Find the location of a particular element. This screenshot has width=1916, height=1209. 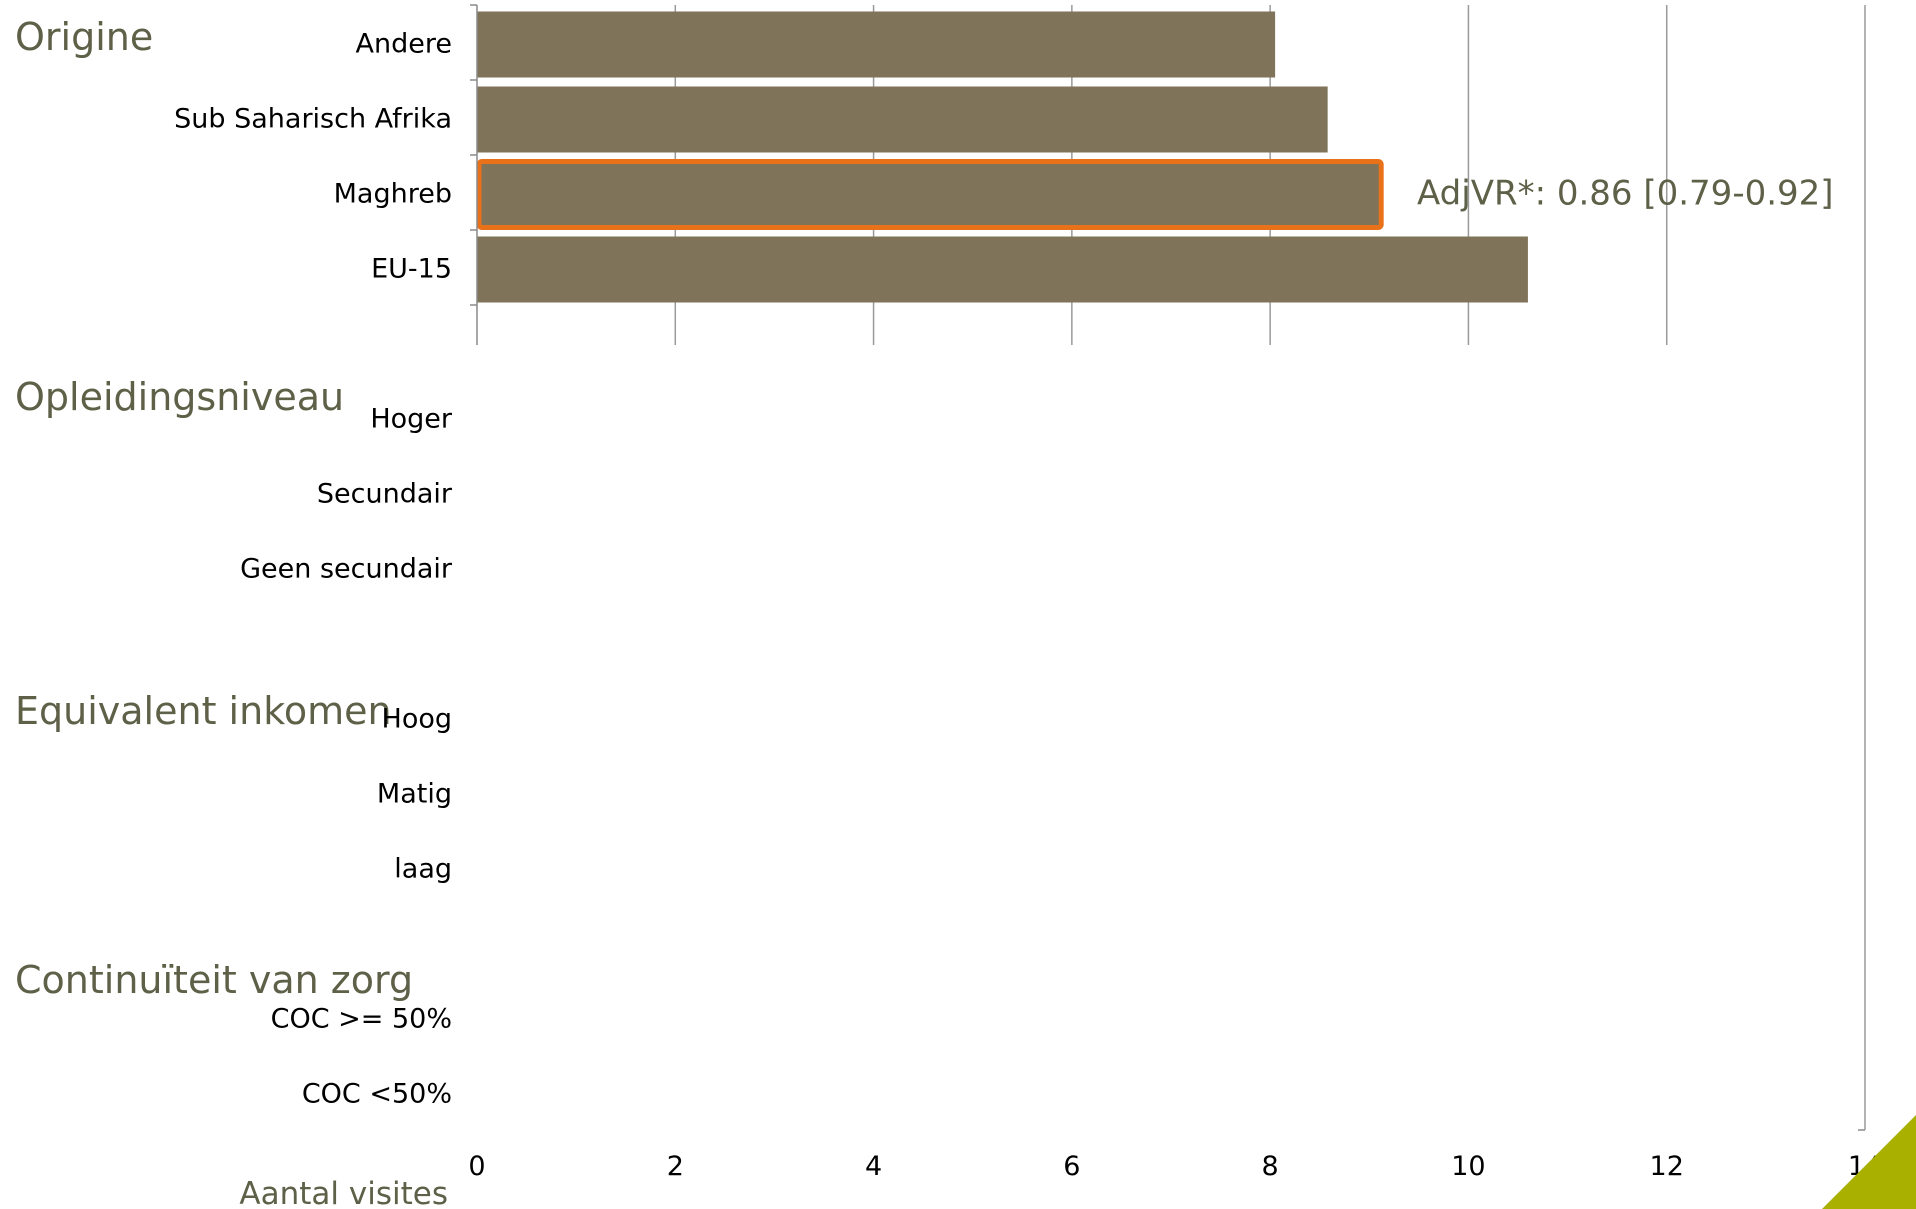

category-label: Andere is located at coordinates (404, 44).